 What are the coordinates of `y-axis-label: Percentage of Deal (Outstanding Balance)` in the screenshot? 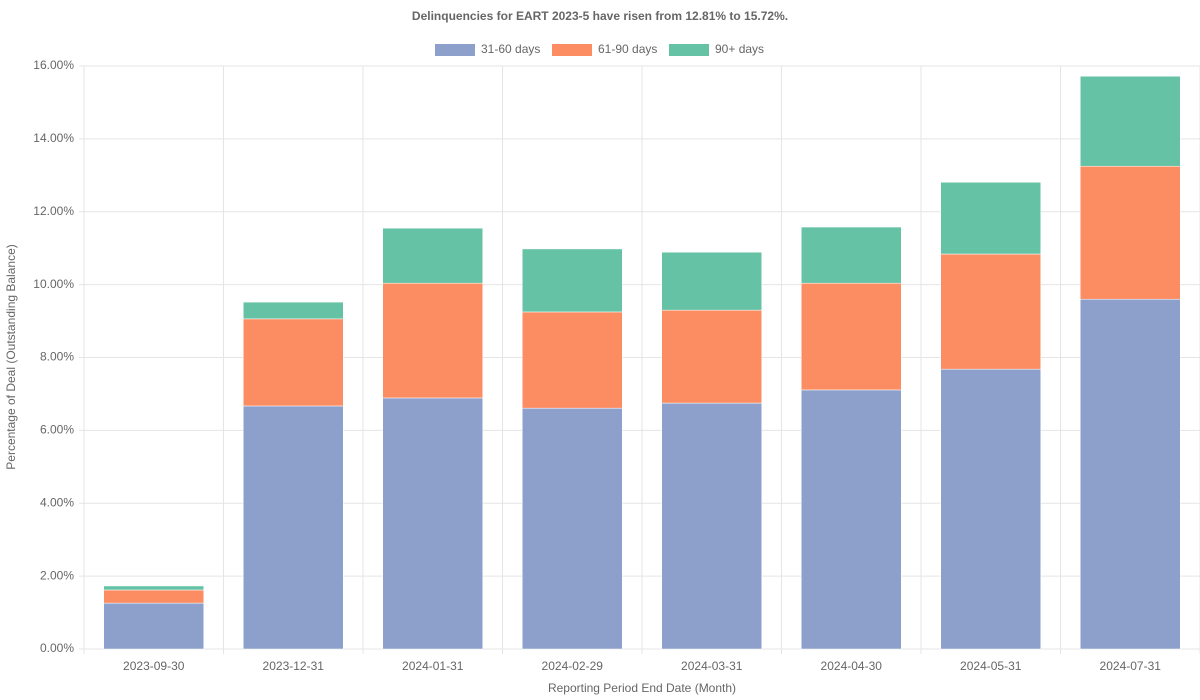 It's located at (11, 356).